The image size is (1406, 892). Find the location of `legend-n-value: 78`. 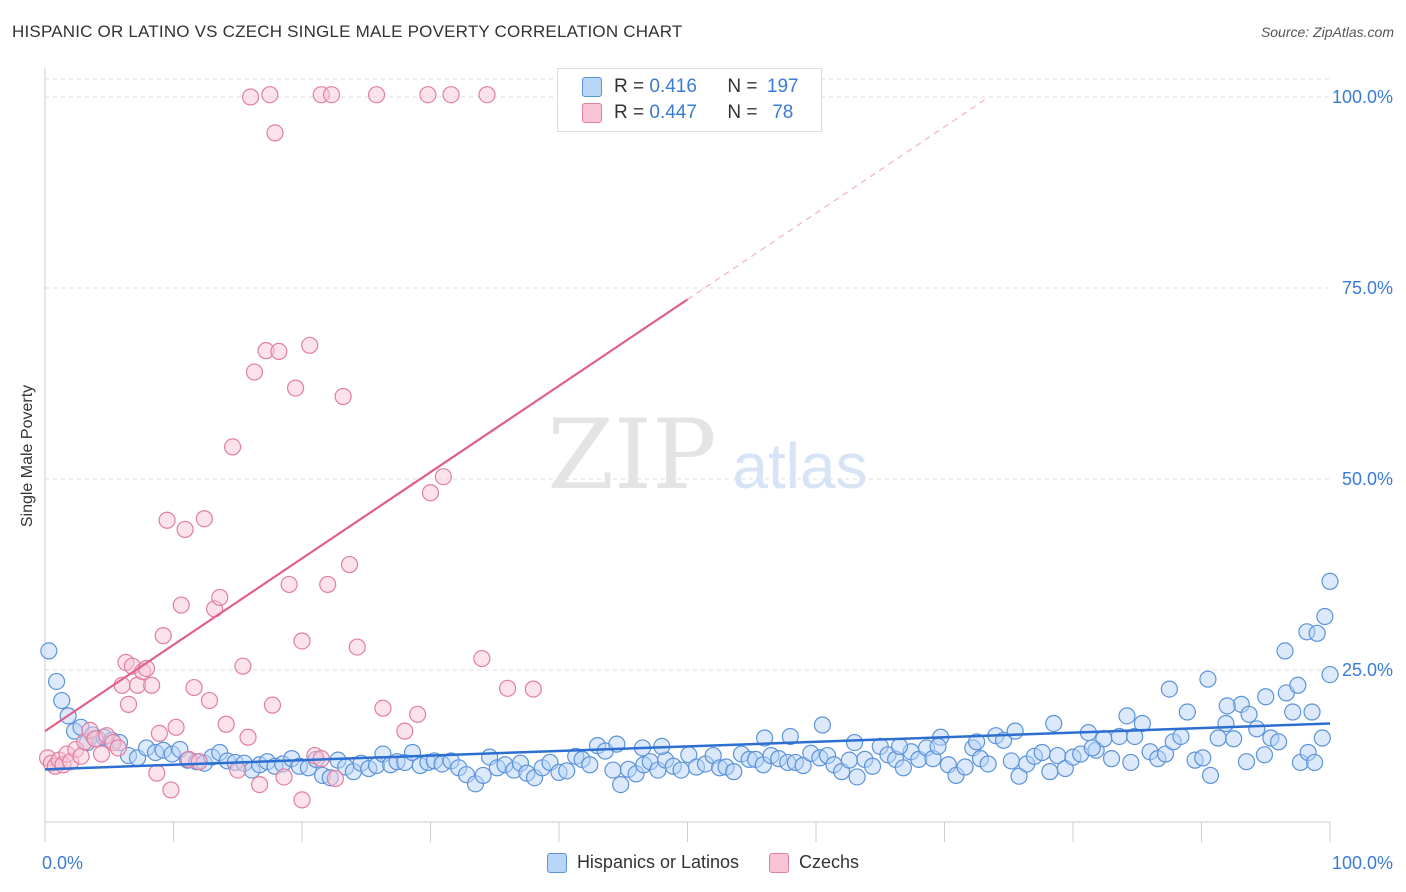

legend-n-value: 78 is located at coordinates (783, 112).